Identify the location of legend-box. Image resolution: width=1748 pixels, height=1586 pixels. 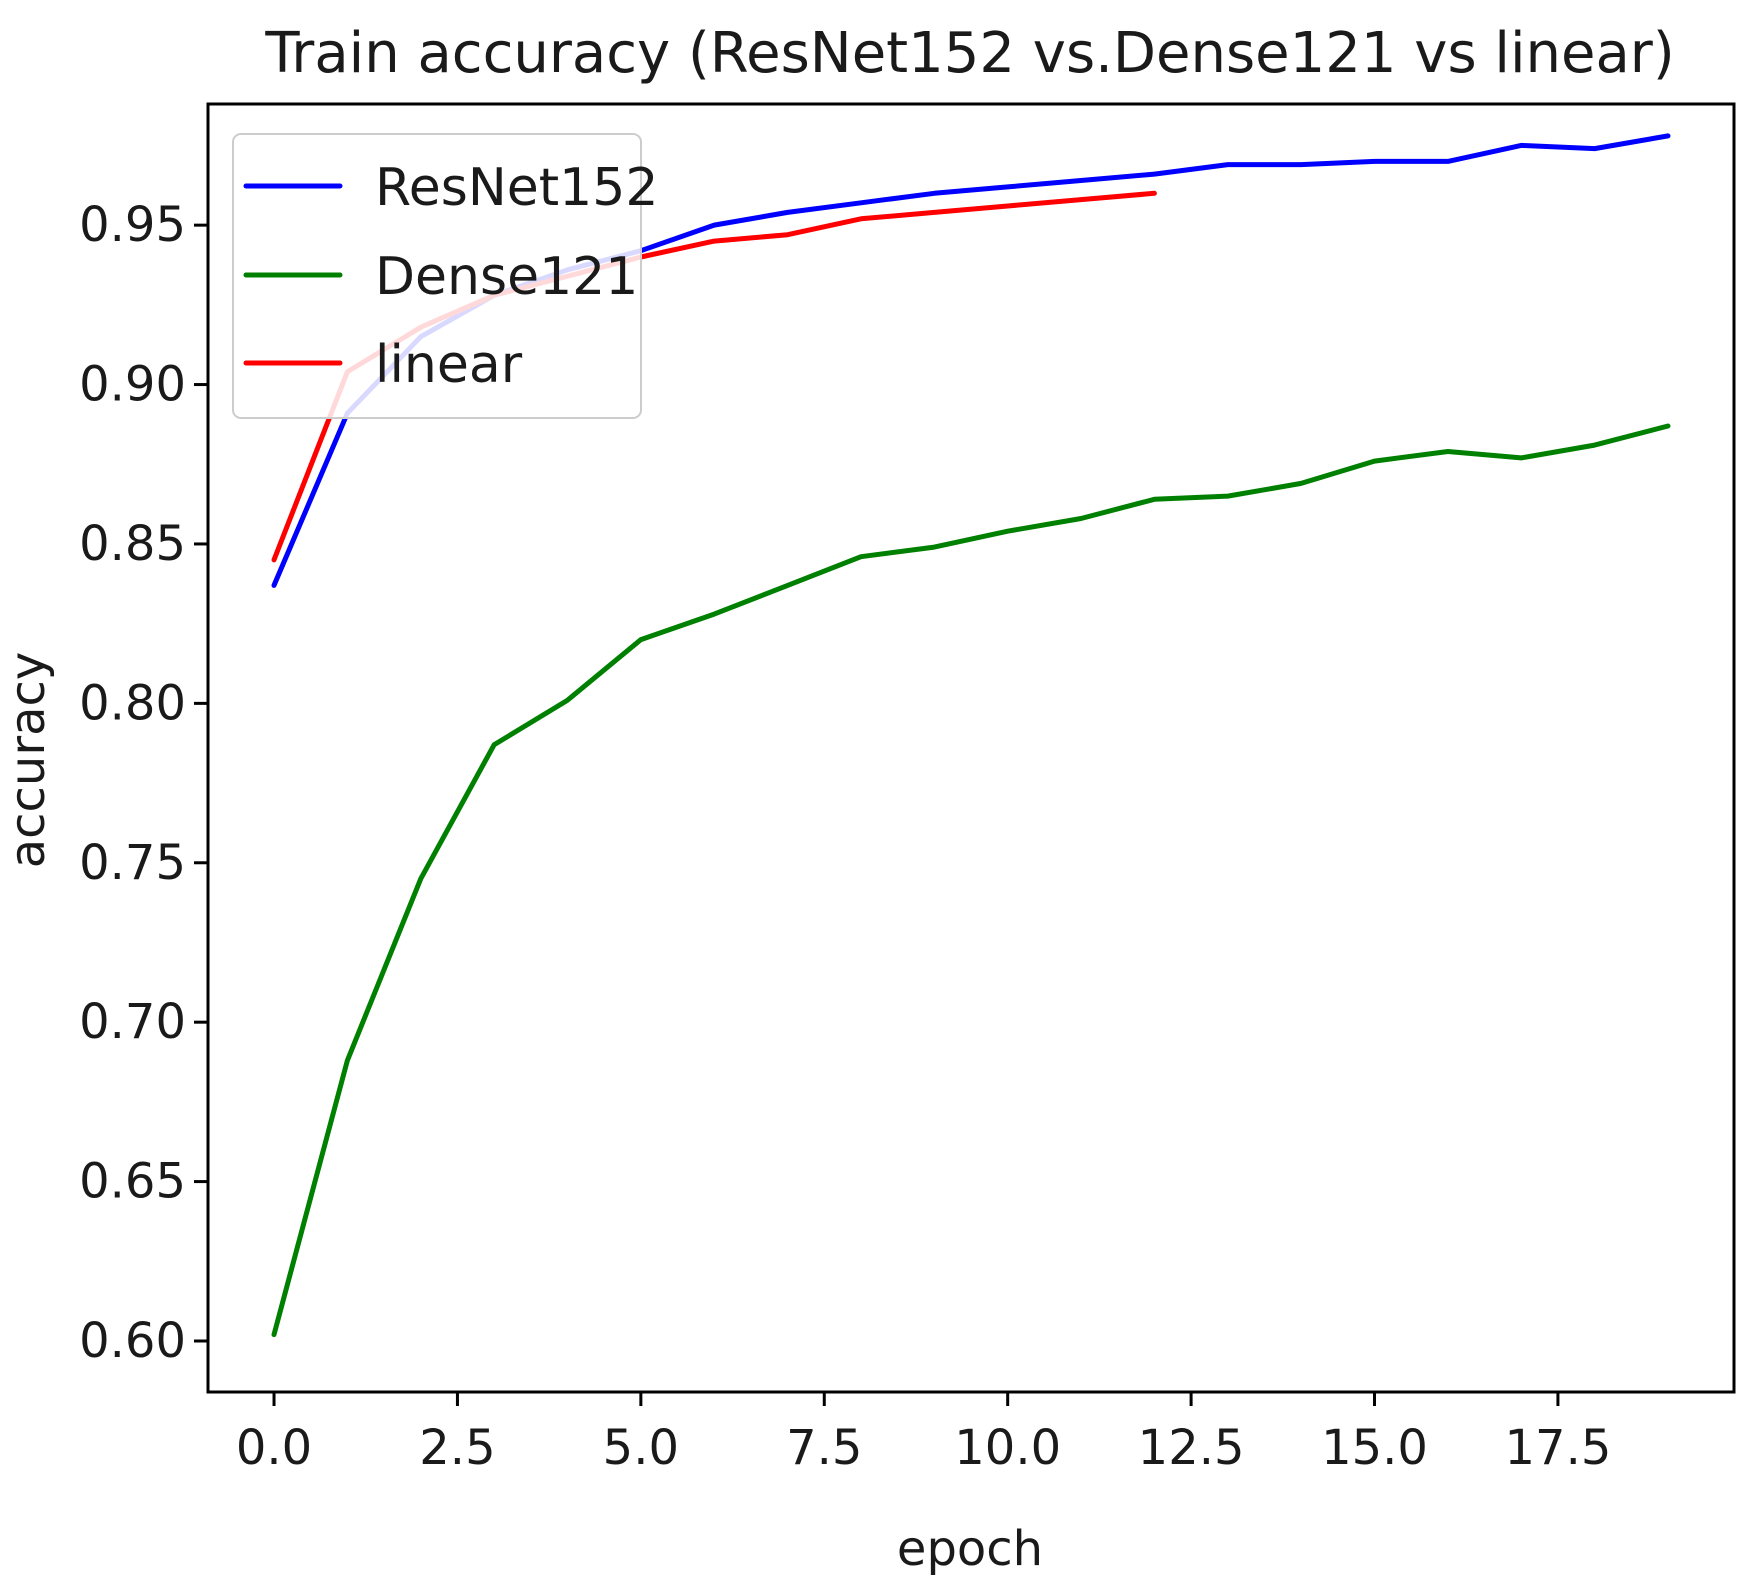
(437, 276).